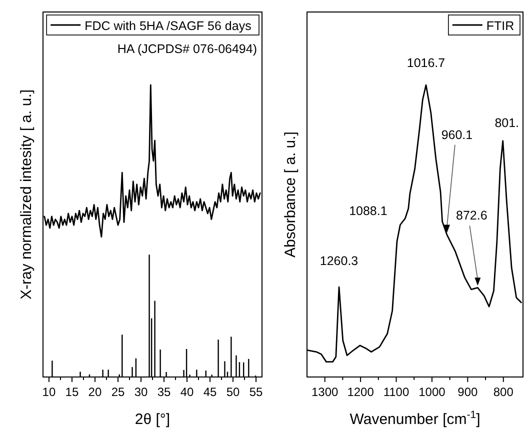  What do you see at coordinates (233, 392) in the screenshot?
I see `x-tick-label: 50` at bounding box center [233, 392].